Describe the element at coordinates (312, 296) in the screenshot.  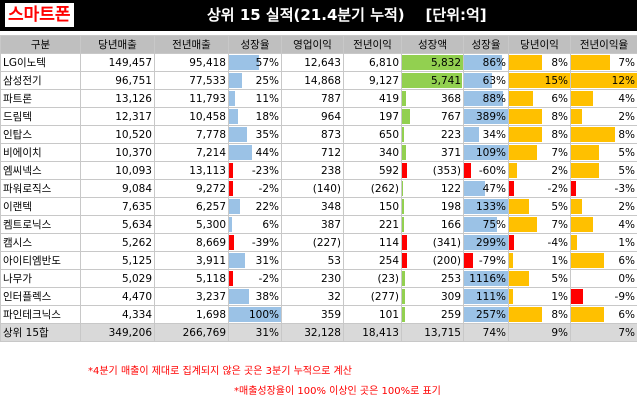
I see `op-cell: 32` at that location.